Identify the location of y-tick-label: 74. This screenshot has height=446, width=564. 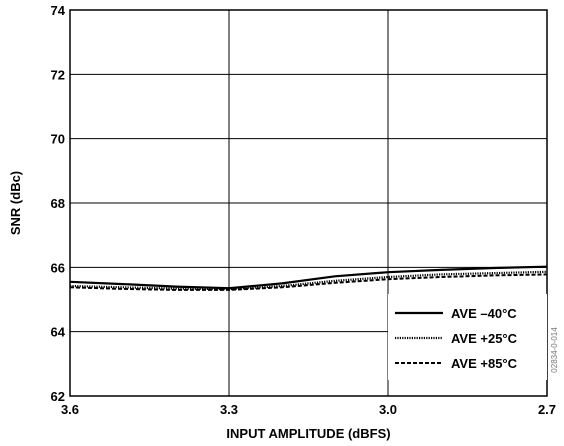
(58, 10).